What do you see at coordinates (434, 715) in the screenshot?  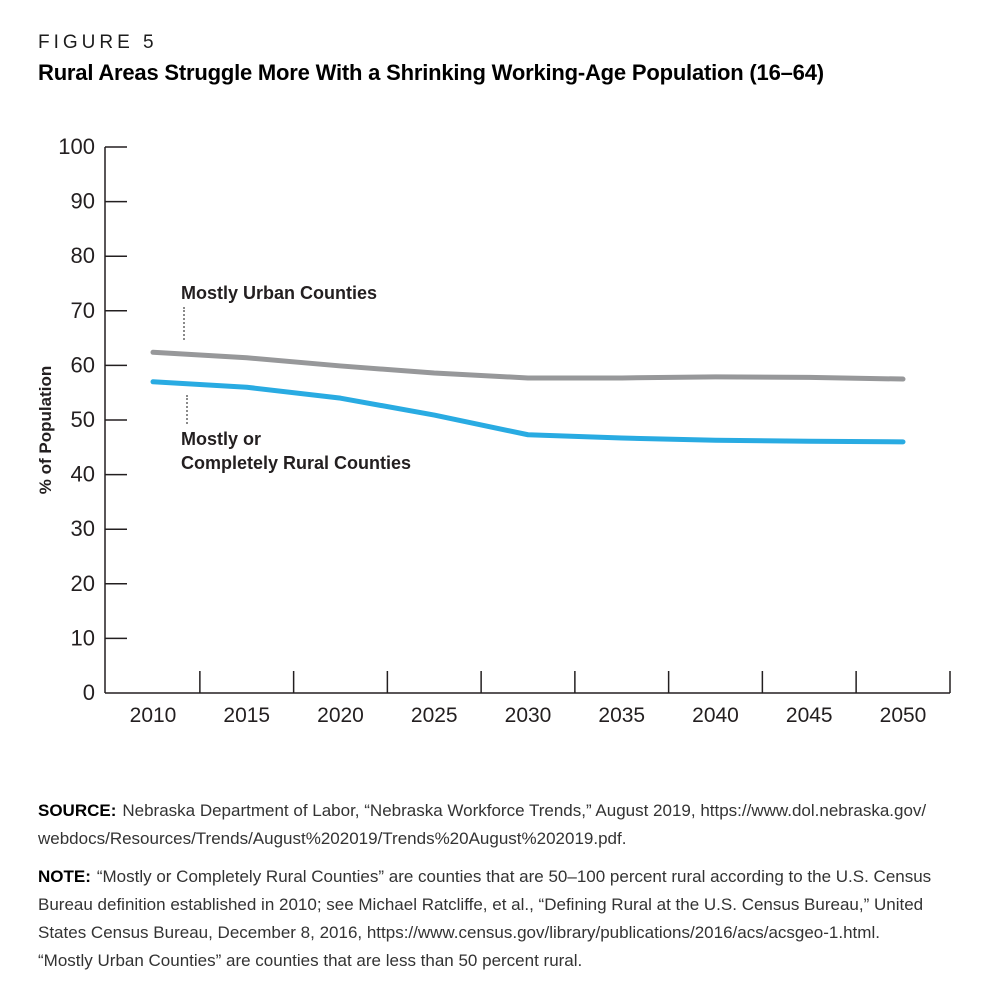 I see `x-tick-label: 2025` at bounding box center [434, 715].